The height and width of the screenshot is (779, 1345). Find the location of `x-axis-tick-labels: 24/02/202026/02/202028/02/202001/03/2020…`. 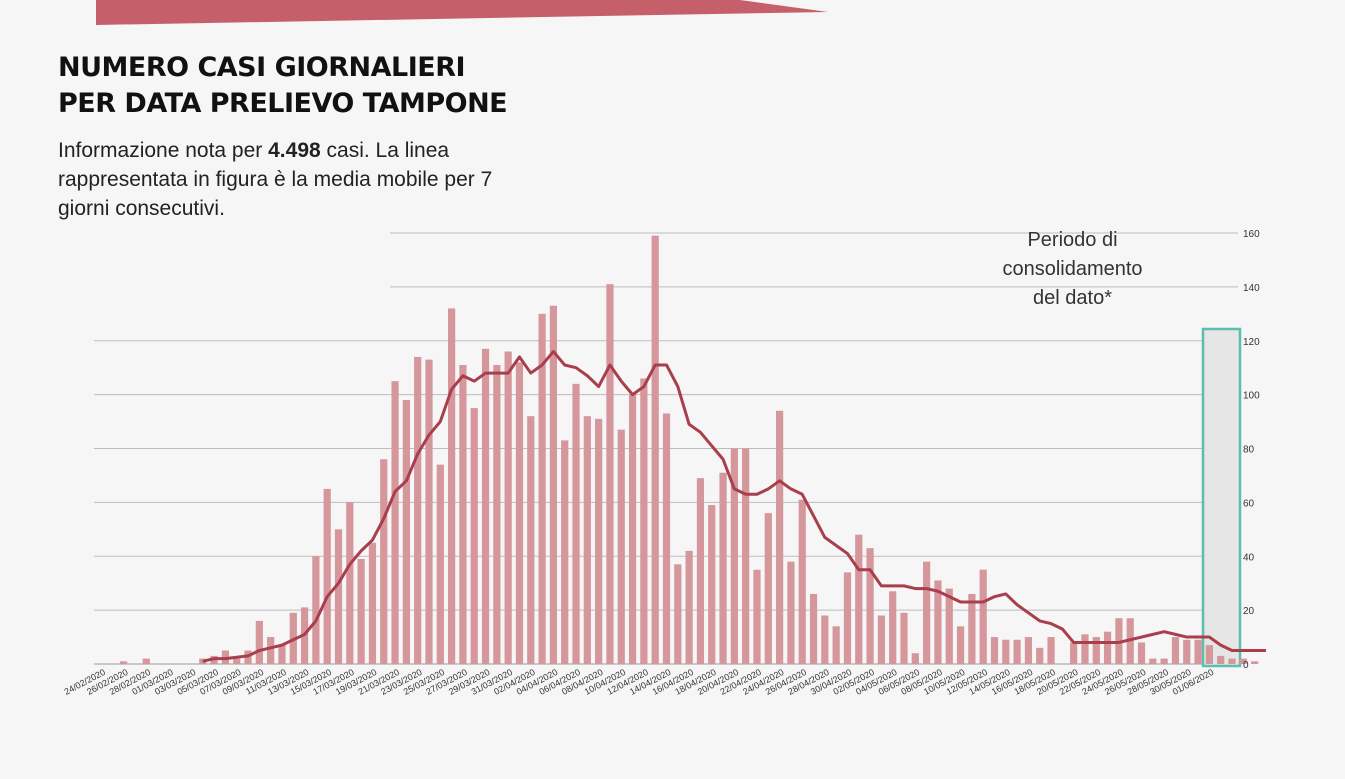

x-axis-tick-labels: 24/02/202026/02/202028/02/202001/03/2020… is located at coordinates (638, 682).